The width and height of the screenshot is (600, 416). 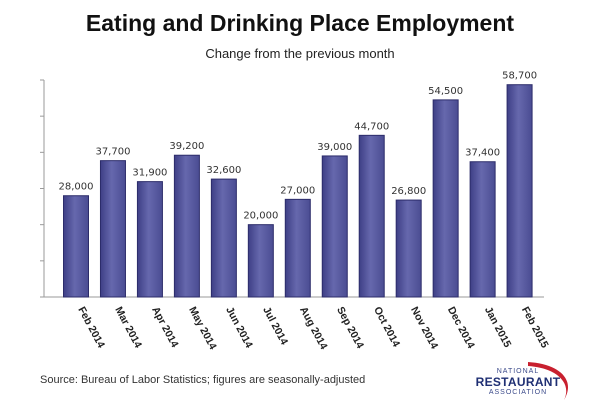 I want to click on chart-subtitle: Change from the previous month, so click(x=300, y=53).